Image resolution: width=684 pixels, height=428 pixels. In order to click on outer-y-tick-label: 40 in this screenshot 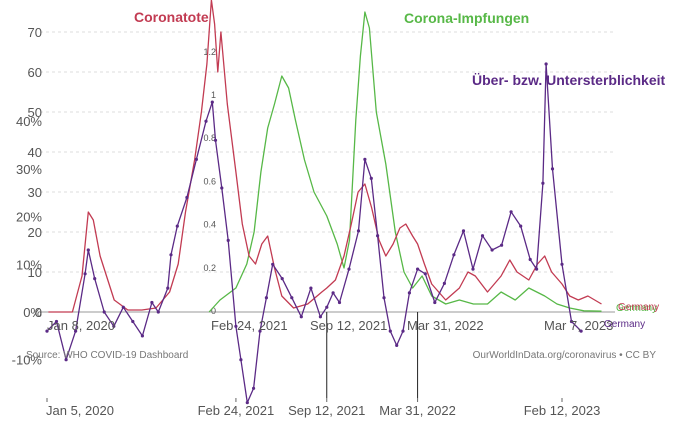, I will do `click(35, 152)`.